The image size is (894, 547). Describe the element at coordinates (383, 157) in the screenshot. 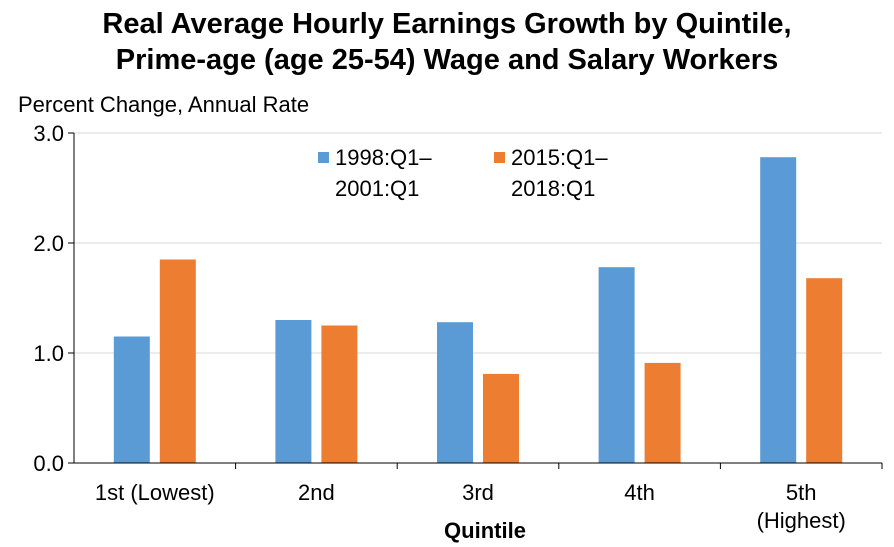

I see `legend-label: 1998:Q1–` at that location.